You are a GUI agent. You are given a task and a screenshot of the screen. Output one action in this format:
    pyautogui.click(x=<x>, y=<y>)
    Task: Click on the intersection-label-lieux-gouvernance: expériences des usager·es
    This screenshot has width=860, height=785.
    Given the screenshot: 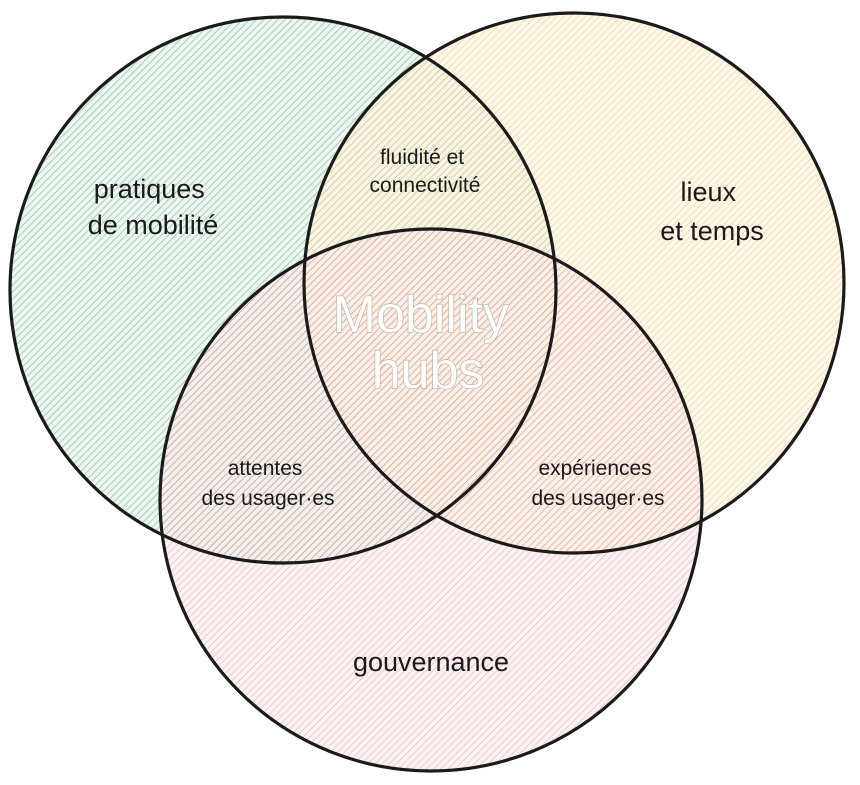 What is the action you would take?
    pyautogui.click(x=597, y=483)
    